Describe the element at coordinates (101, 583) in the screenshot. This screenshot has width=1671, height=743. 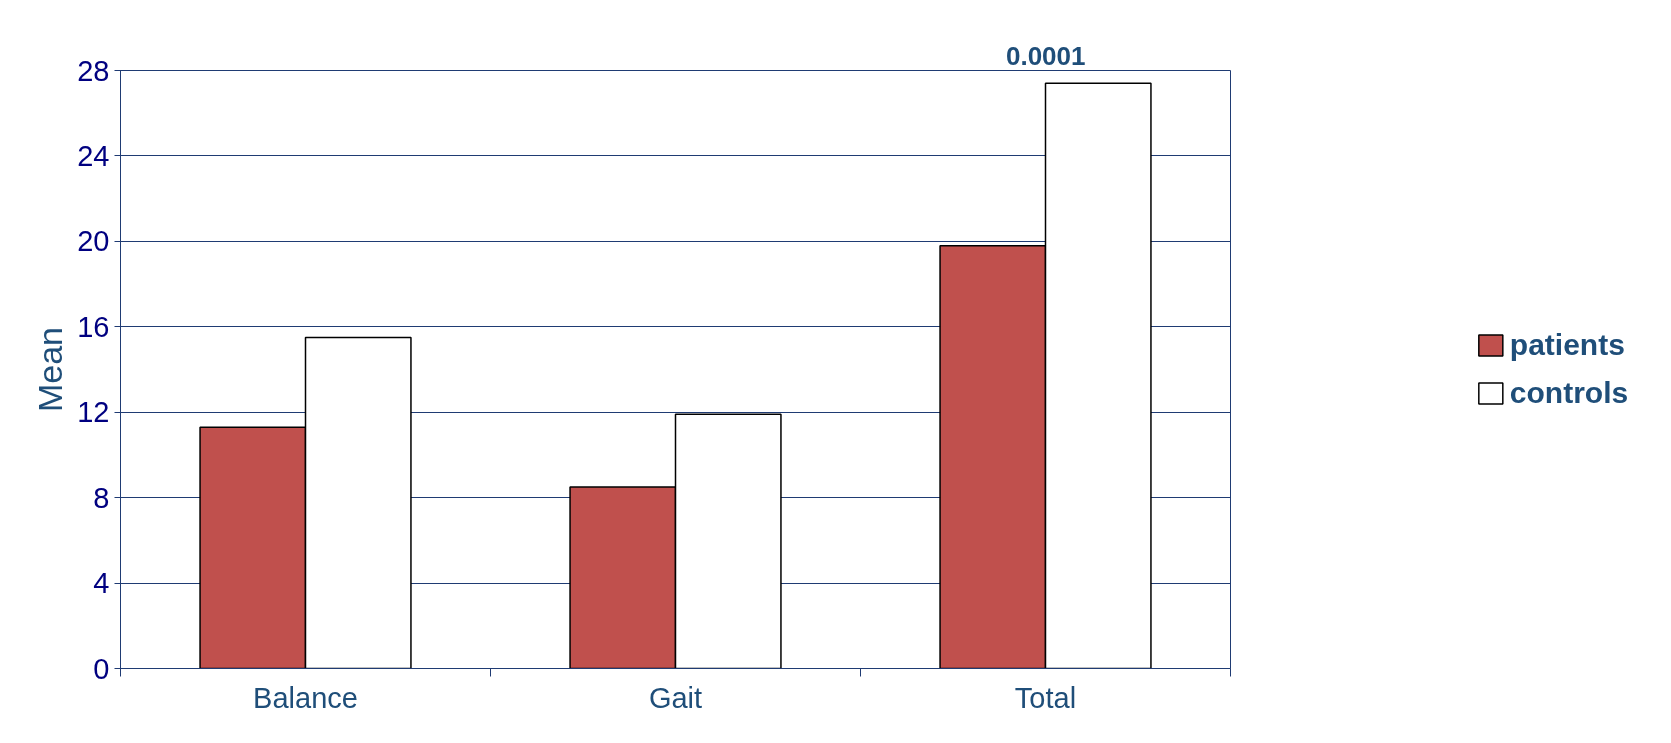
I see `y-tick-label: 4` at that location.